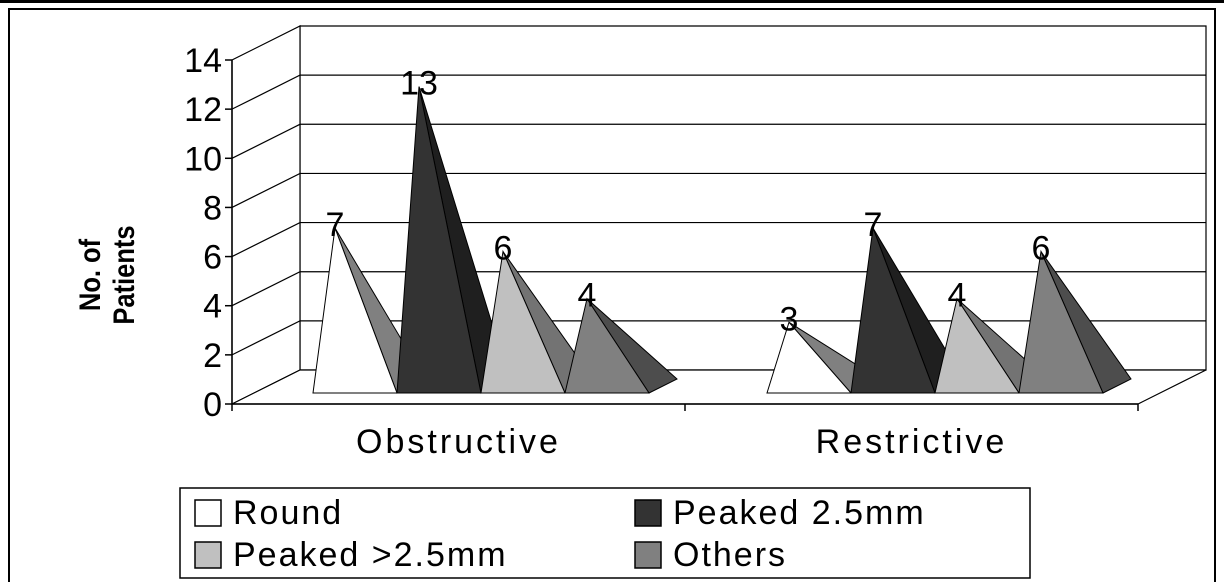  Describe the element at coordinates (212, 356) in the screenshot. I see `y-tick-label: 2` at that location.